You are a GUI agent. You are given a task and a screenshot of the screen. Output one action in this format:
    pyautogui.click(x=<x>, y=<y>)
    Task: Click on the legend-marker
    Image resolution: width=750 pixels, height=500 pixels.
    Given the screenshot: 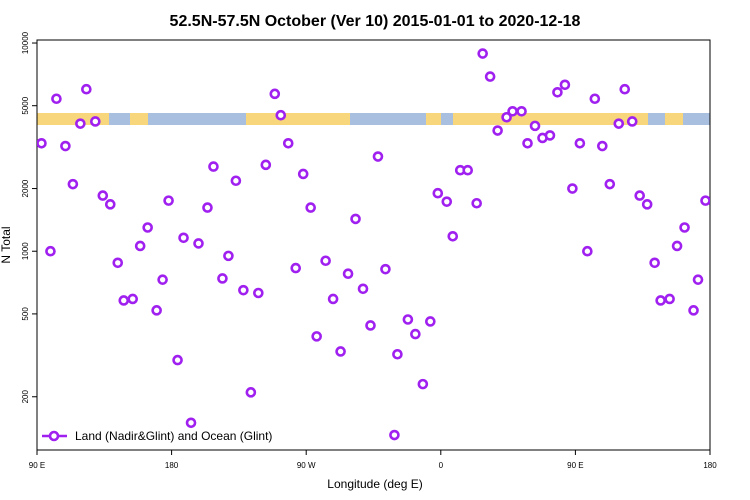 What is the action you would take?
    pyautogui.click(x=54, y=436)
    